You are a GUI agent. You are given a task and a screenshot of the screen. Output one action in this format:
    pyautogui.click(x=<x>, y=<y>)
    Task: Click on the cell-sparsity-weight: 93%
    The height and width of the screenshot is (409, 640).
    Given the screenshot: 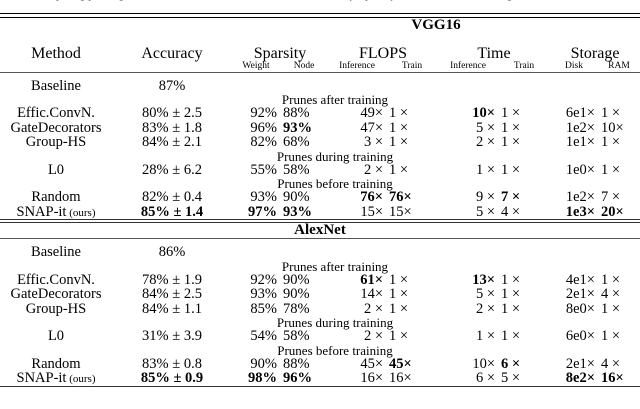 What is the action you would take?
    pyautogui.click(x=256, y=197)
    